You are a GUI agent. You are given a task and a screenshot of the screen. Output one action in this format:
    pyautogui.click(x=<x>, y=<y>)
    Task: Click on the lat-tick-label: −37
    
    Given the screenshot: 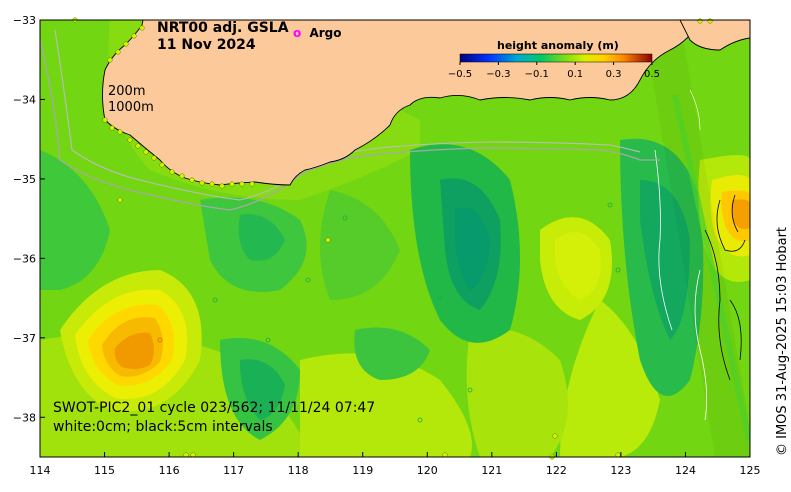 What is the action you would take?
    pyautogui.click(x=24, y=338)
    